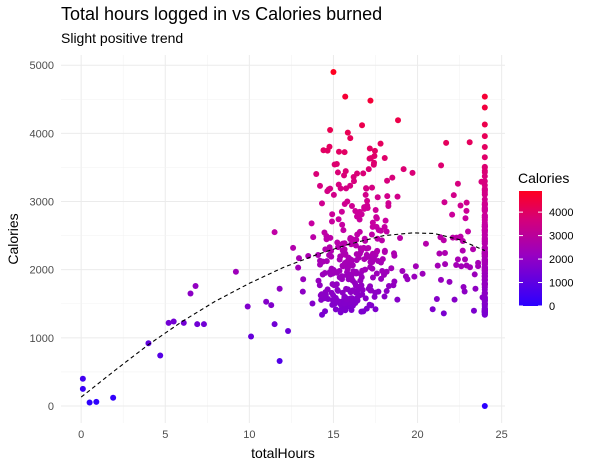 Image resolution: width=590 pixels, height=469 pixels. I want to click on chart-title: Total hours logged in vs Calories burned, so click(222, 14).